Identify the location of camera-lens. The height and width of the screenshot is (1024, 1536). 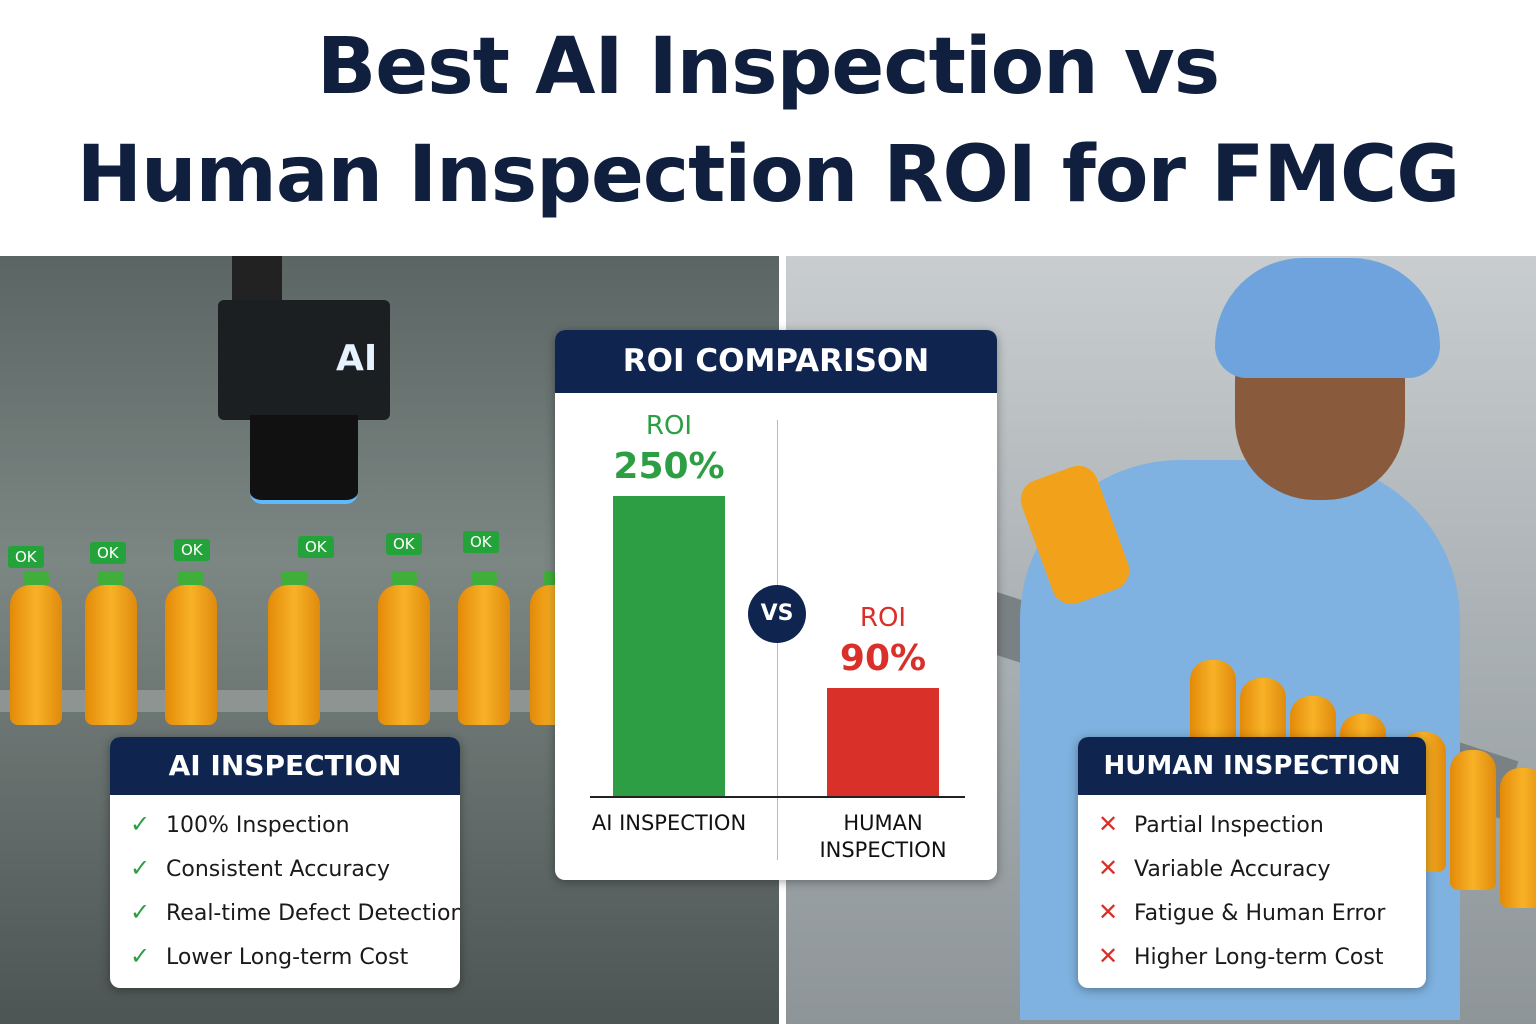
(304, 459).